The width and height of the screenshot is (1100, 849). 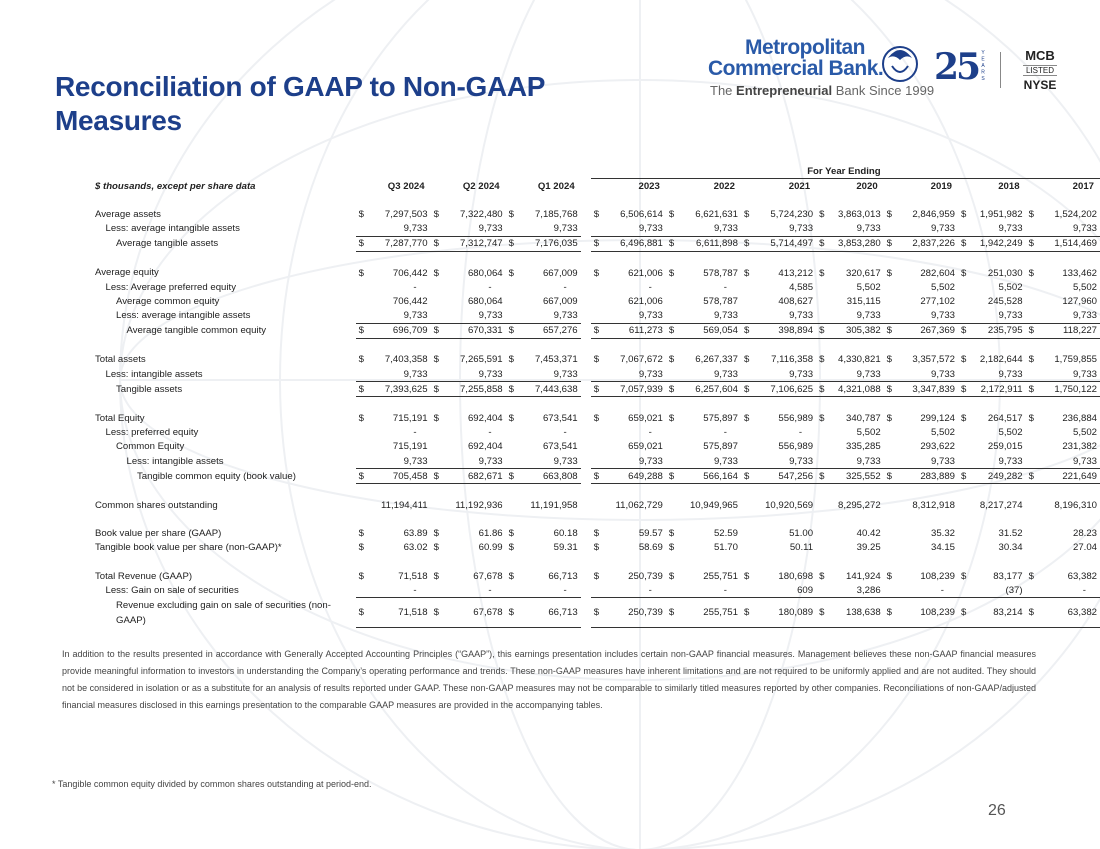 What do you see at coordinates (1062, 476) in the screenshot?
I see `value-cell: $ 221,649` at bounding box center [1062, 476].